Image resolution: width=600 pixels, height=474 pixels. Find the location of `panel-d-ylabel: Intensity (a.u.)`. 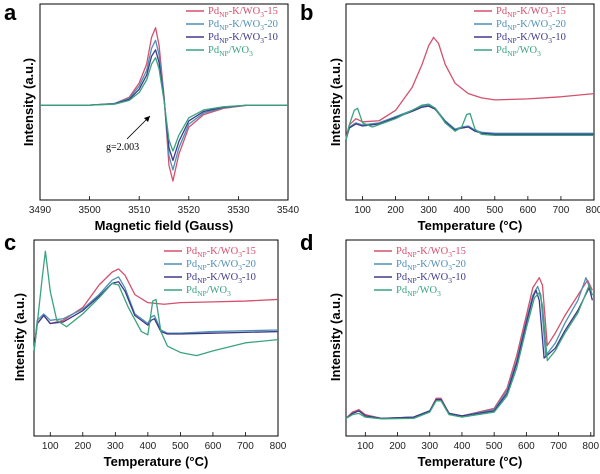

panel-d-ylabel: Intensity (a.u.) is located at coordinates (335, 337).